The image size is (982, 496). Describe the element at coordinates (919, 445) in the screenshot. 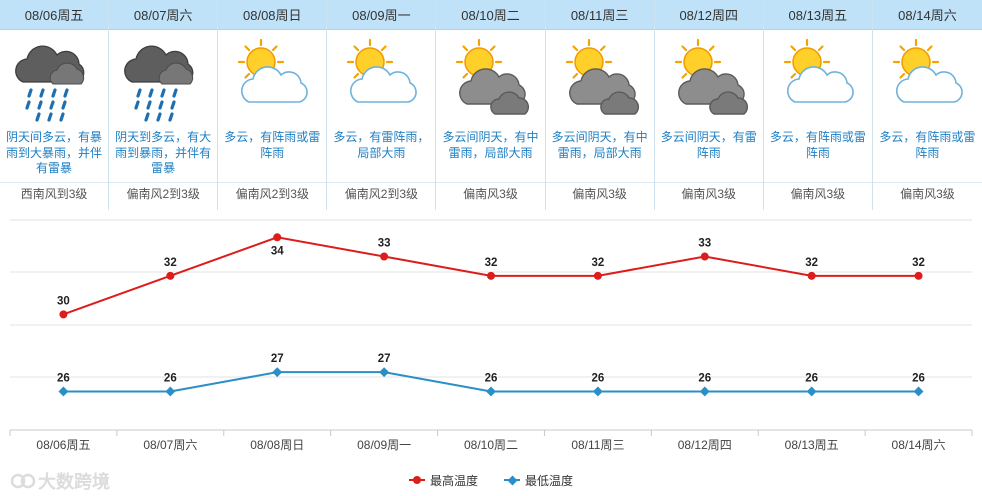

I see `x-tick-label: 08/14周六` at that location.